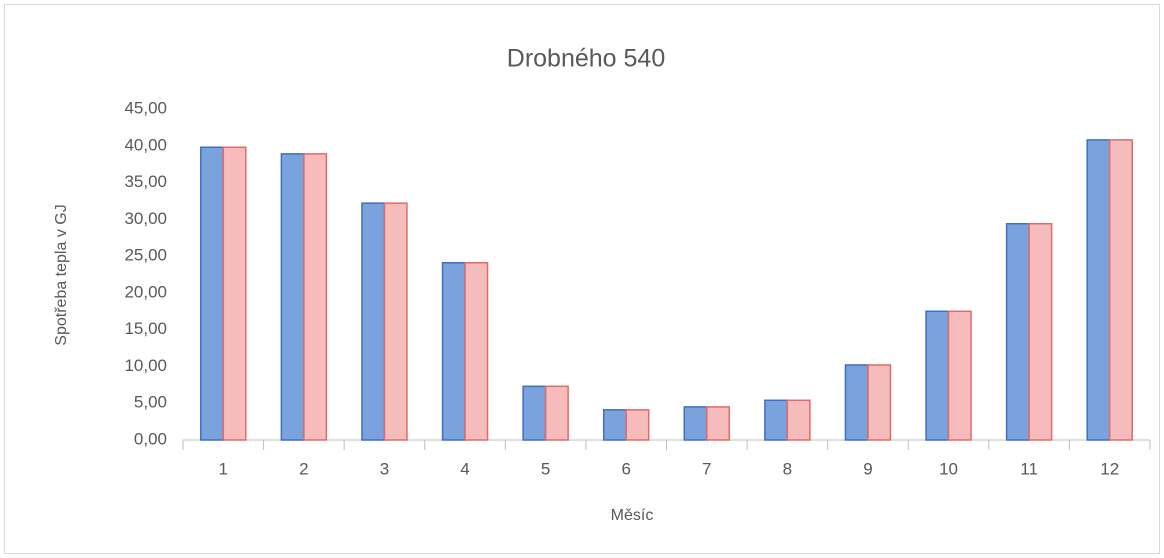  Describe the element at coordinates (948, 468) in the screenshot. I see `x-tick-label: 10` at that location.